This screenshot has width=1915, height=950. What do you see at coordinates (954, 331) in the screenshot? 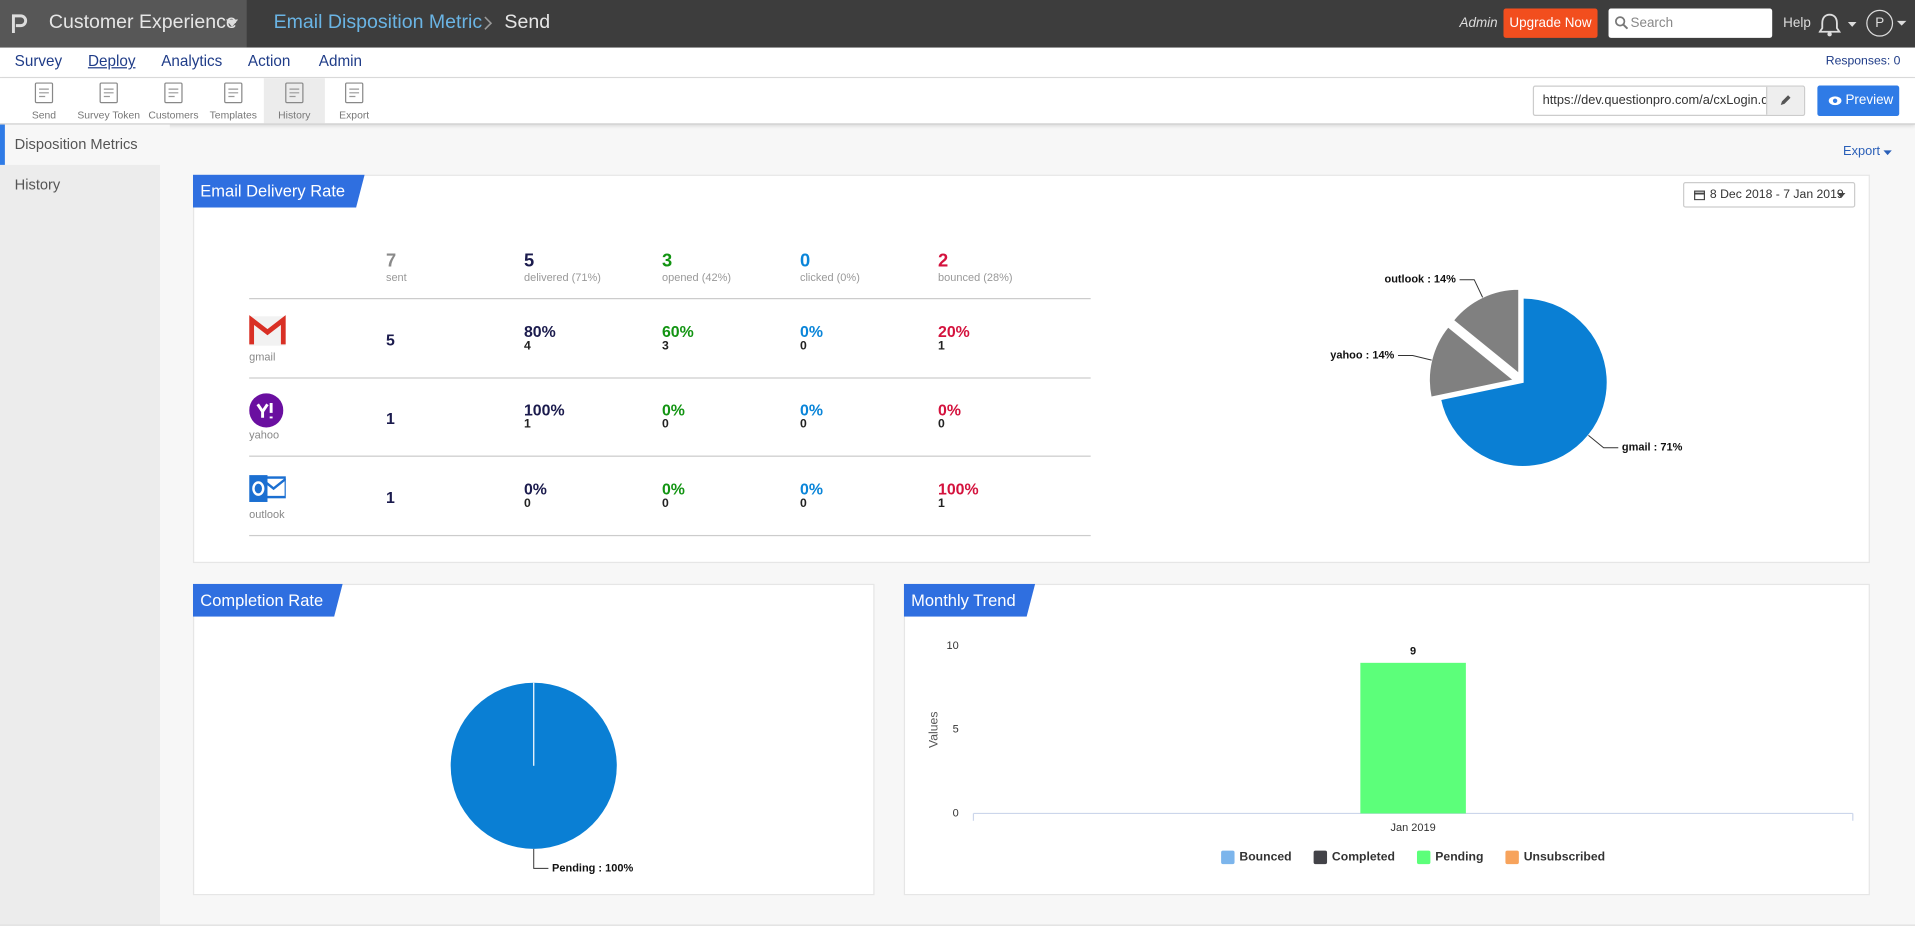
I see `cell-rate: 20%` at bounding box center [954, 331].